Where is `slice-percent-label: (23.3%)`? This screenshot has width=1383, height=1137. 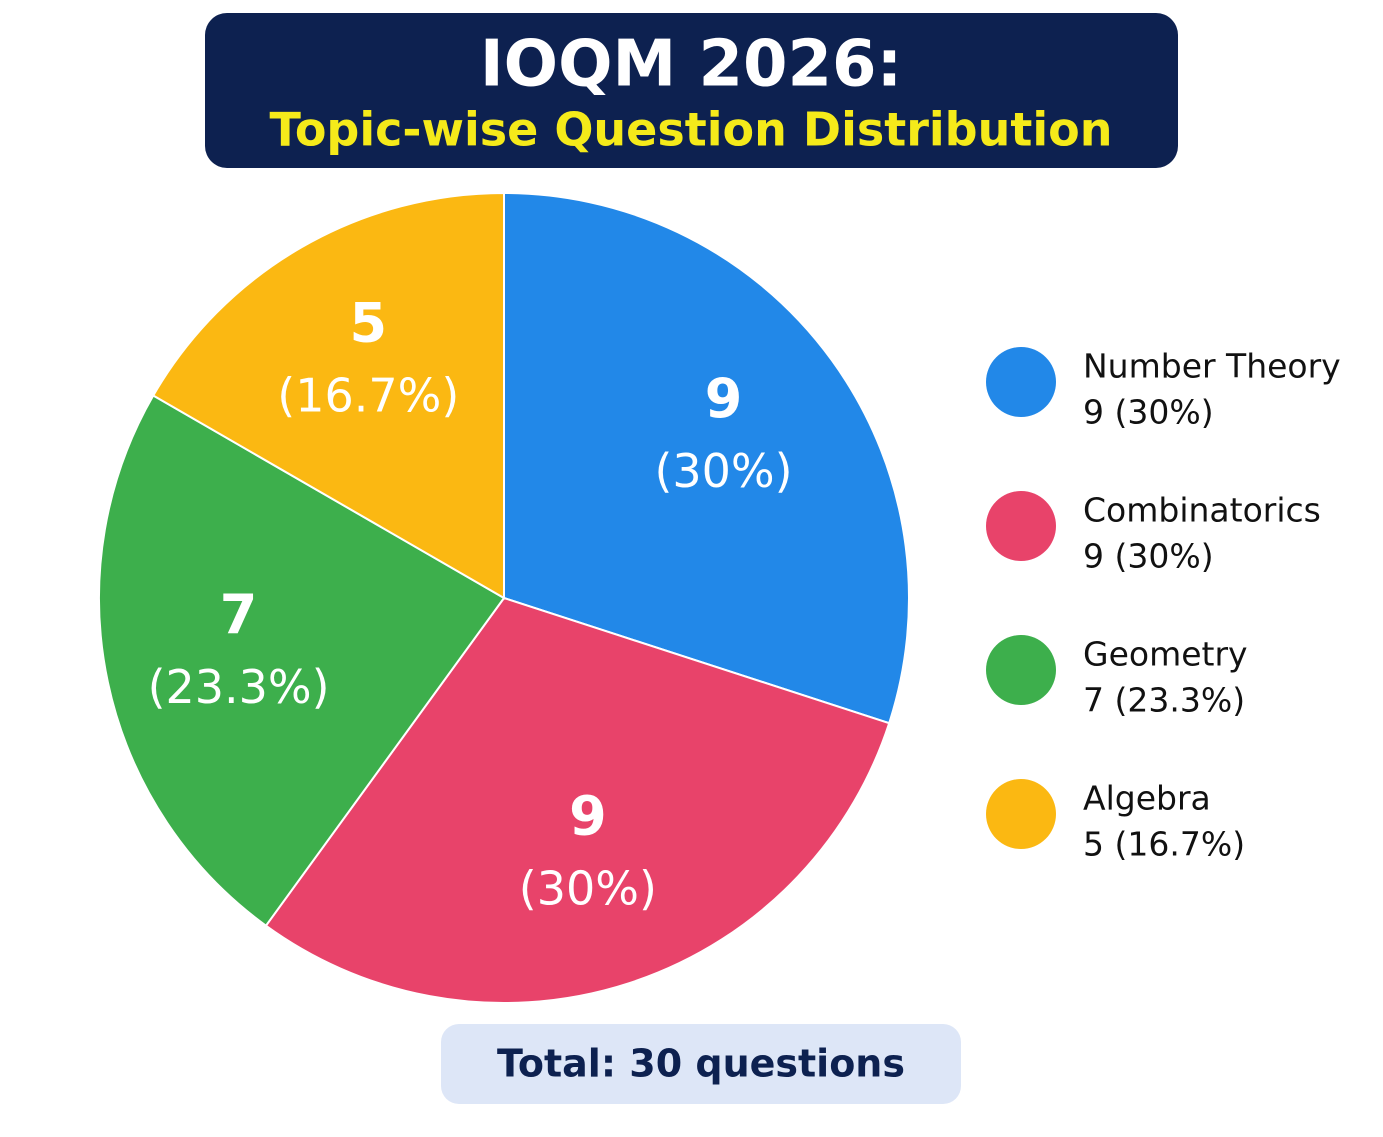
slice-percent-label: (23.3%) is located at coordinates (239, 687).